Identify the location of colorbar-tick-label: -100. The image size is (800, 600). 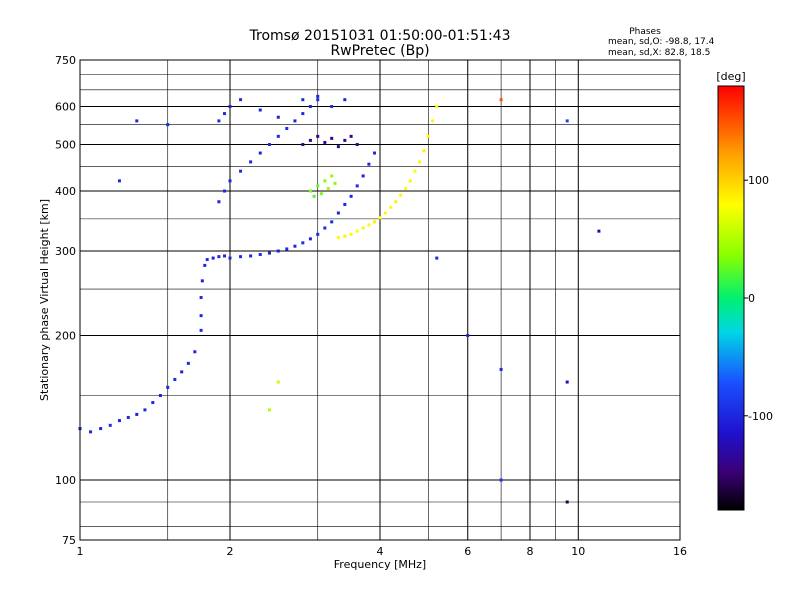
(760, 416).